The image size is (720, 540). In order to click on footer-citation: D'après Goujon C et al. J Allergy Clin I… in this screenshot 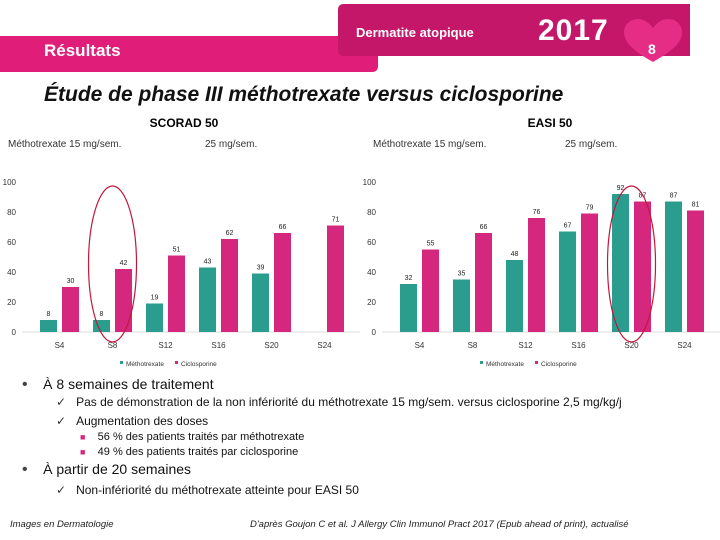, I will do `click(439, 524)`.